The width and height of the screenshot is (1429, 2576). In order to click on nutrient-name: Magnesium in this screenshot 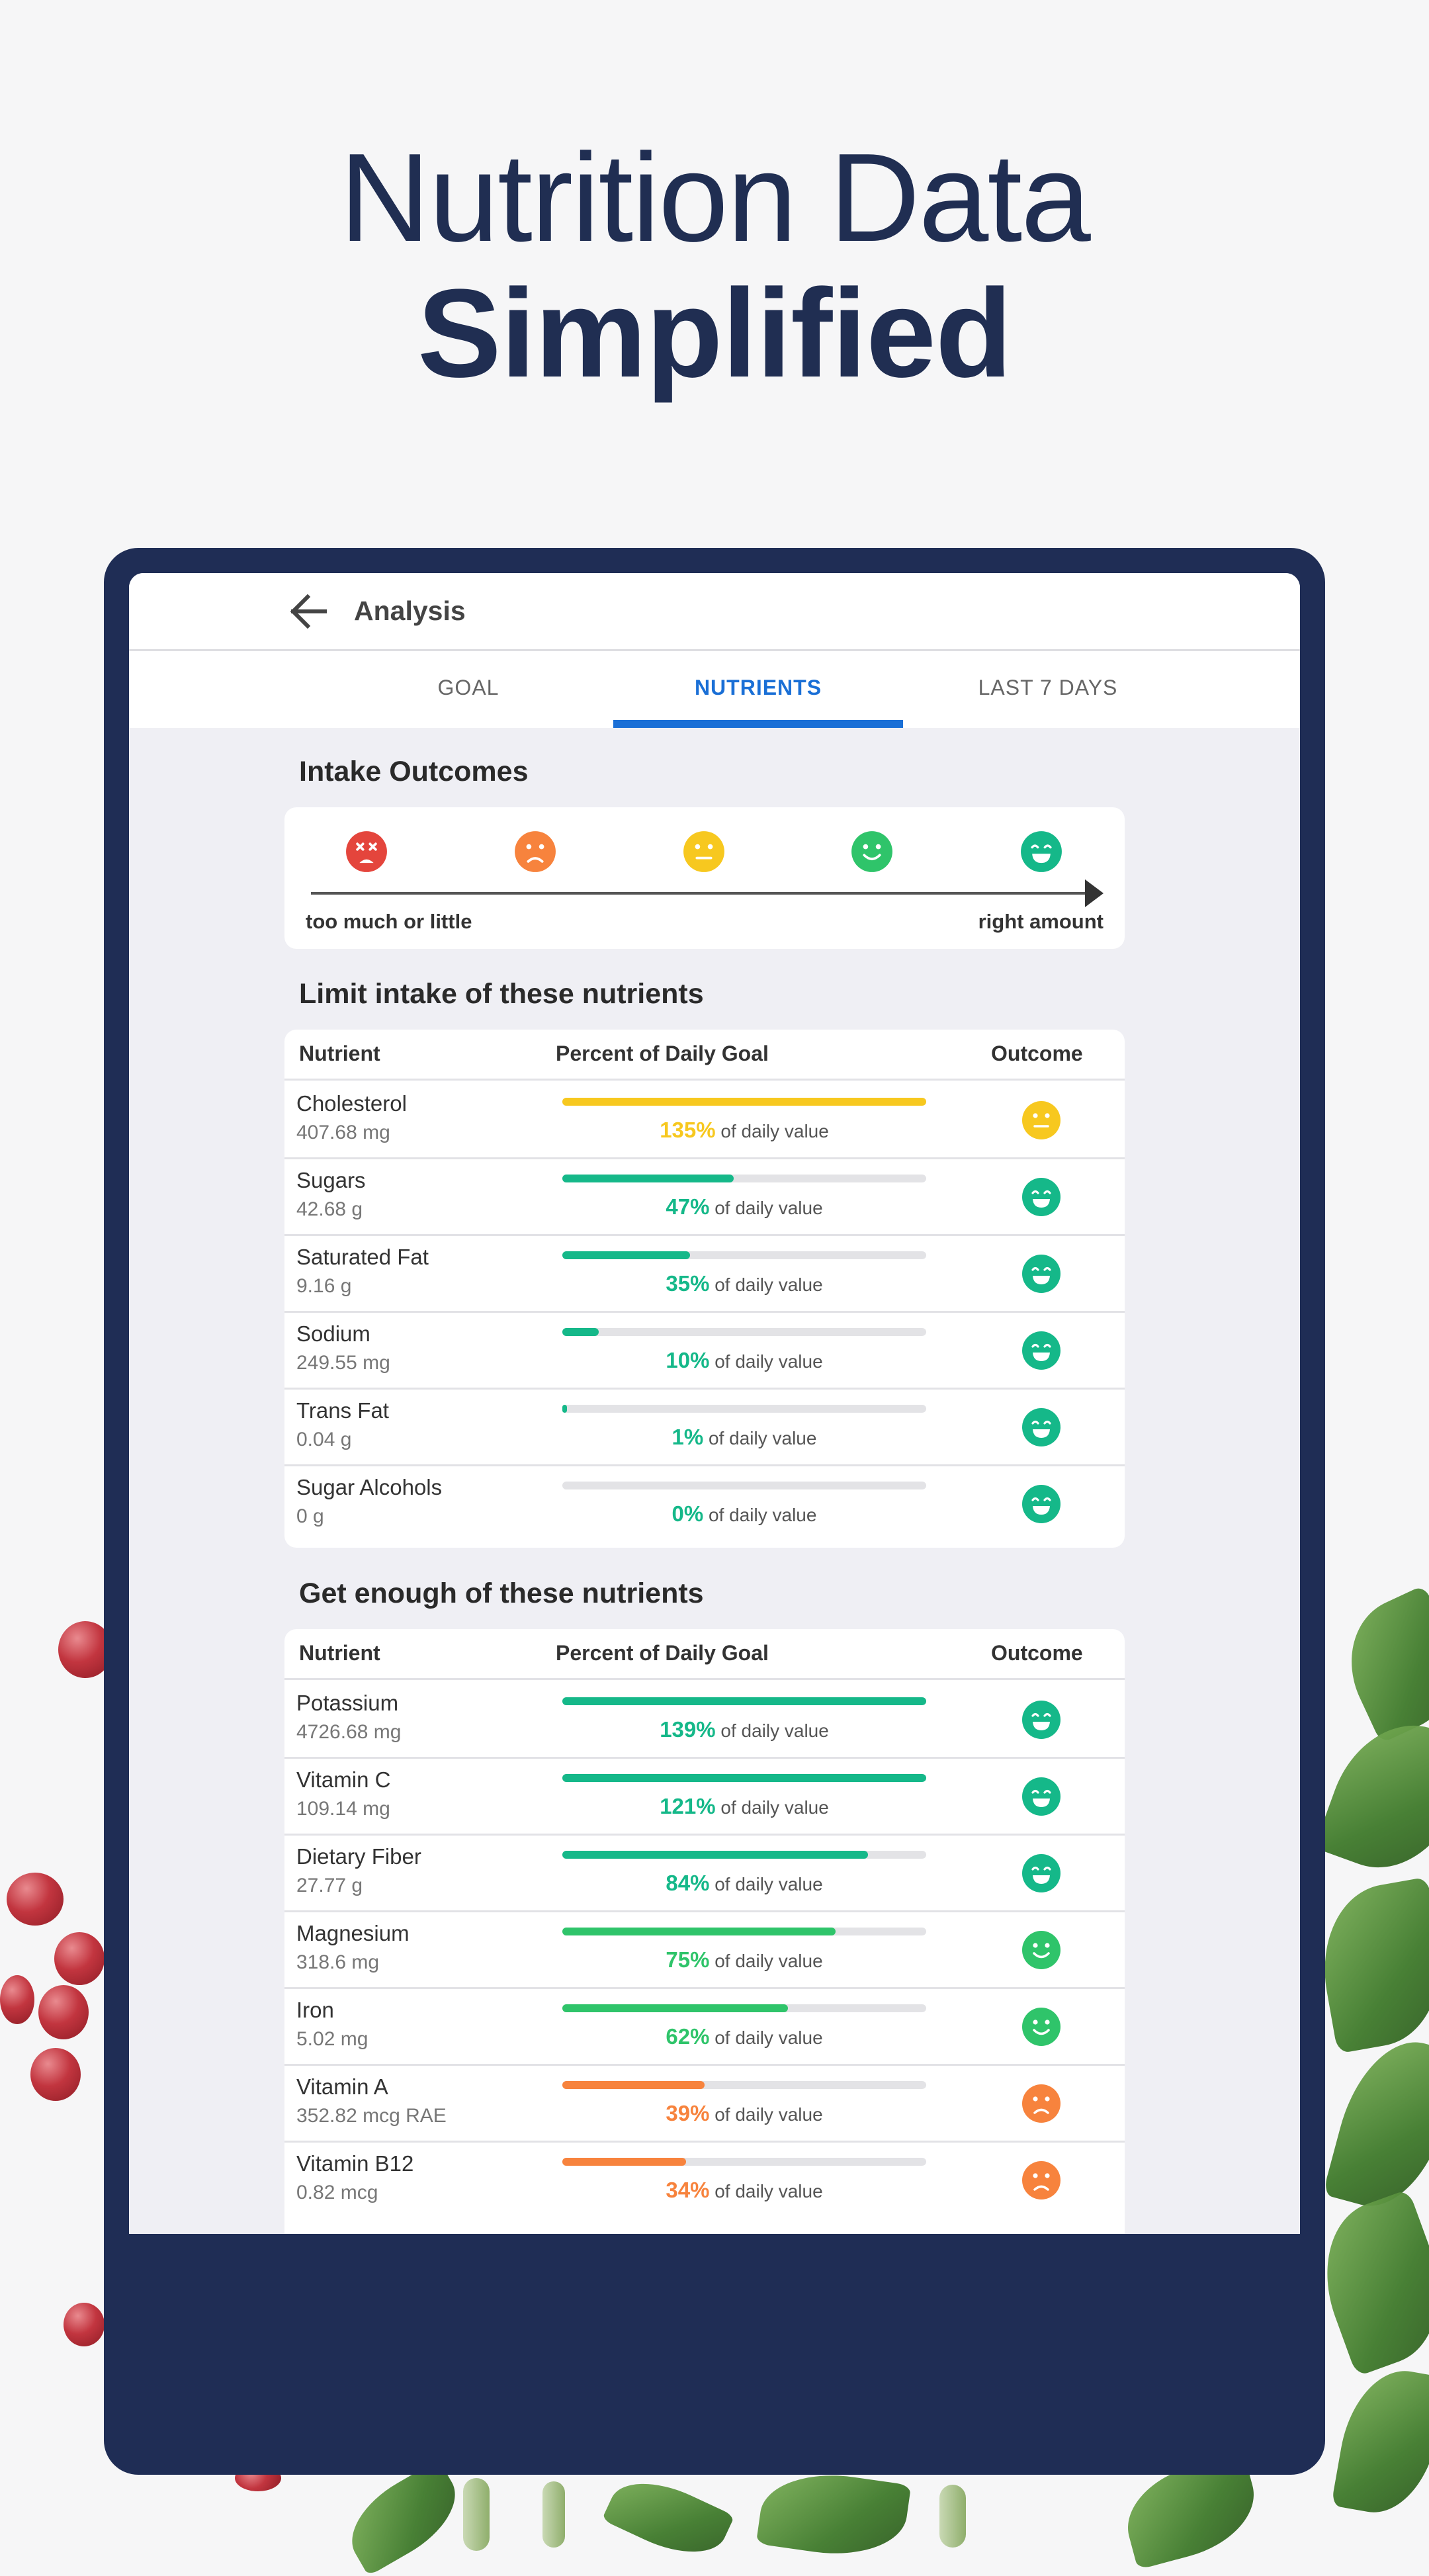, I will do `click(353, 1933)`.